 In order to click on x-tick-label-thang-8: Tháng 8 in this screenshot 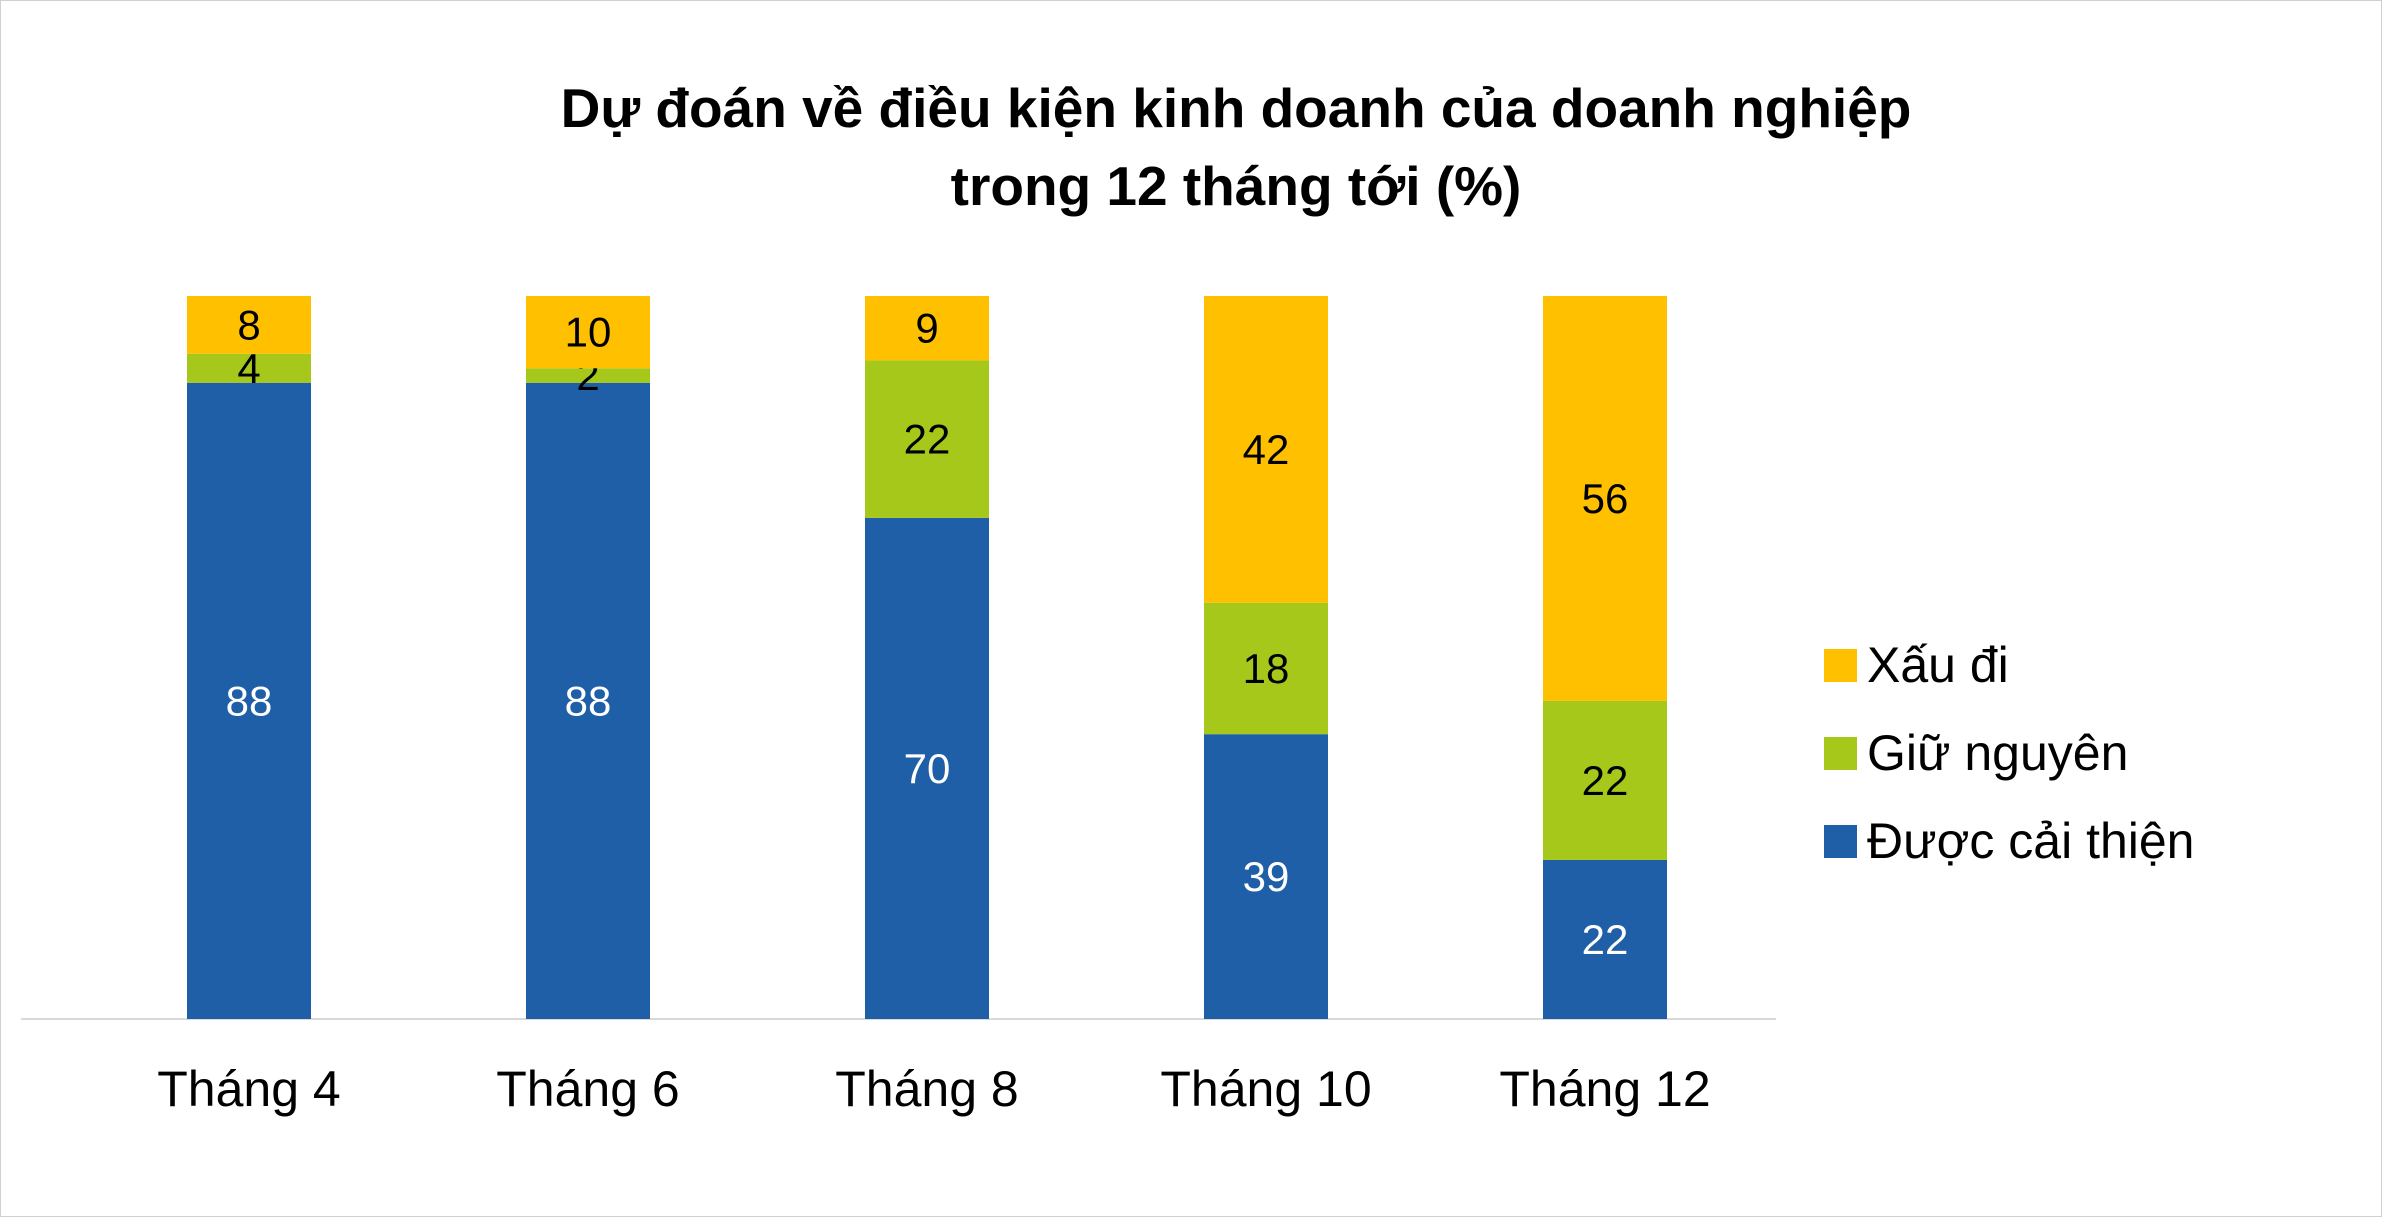, I will do `click(926, 1089)`.